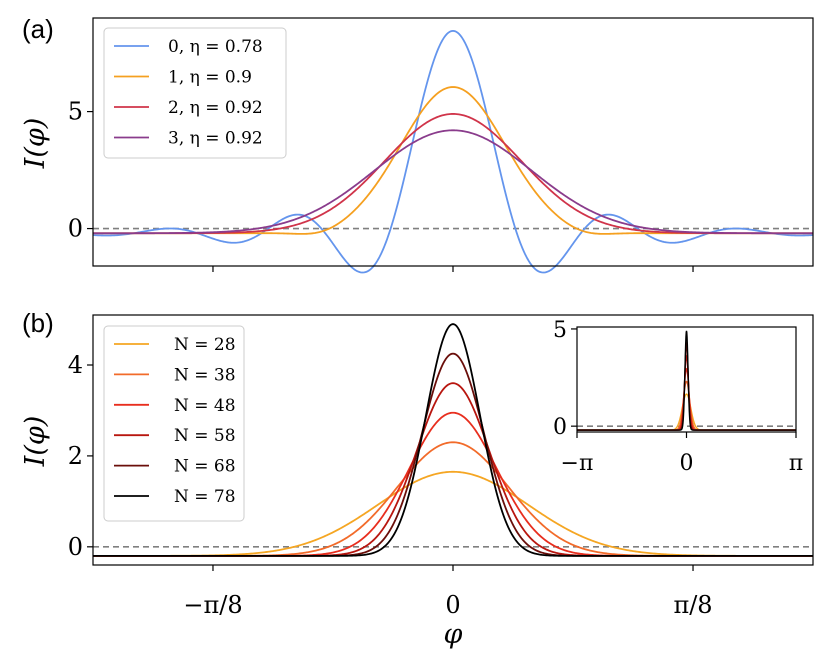 The height and width of the screenshot is (668, 831). What do you see at coordinates (796, 463) in the screenshot?
I see `x-tick-label: π` at bounding box center [796, 463].